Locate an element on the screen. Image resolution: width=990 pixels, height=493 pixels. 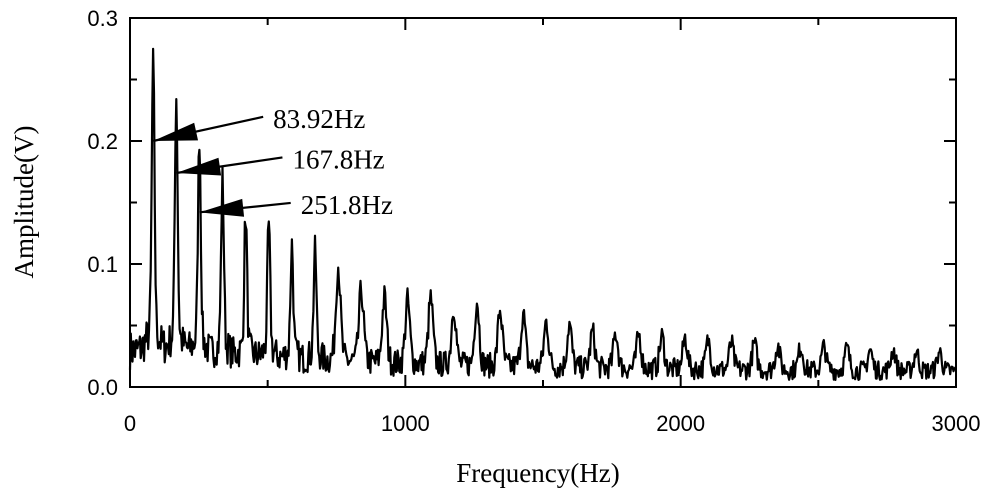
annotation-2: 167.8Hz is located at coordinates (280, 160).